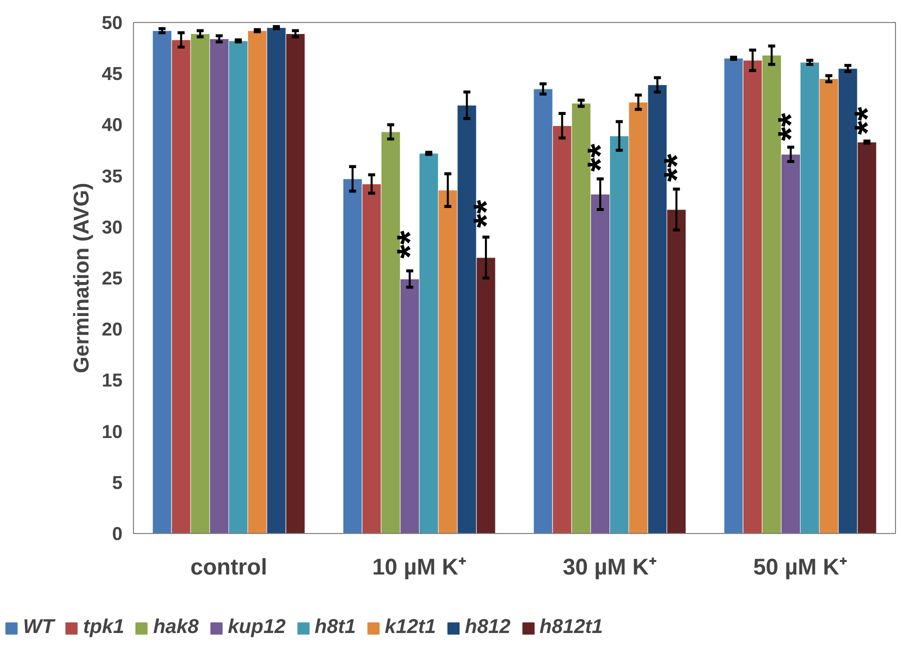 The width and height of the screenshot is (901, 648). I want to click on y-tick-label: 15, so click(112, 380).